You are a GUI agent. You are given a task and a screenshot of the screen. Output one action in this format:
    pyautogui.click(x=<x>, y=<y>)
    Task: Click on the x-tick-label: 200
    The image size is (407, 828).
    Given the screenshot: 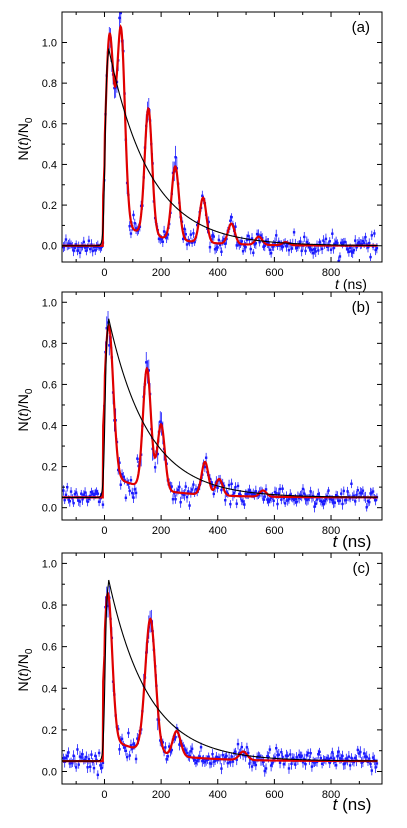 What is the action you would take?
    pyautogui.click(x=161, y=273)
    